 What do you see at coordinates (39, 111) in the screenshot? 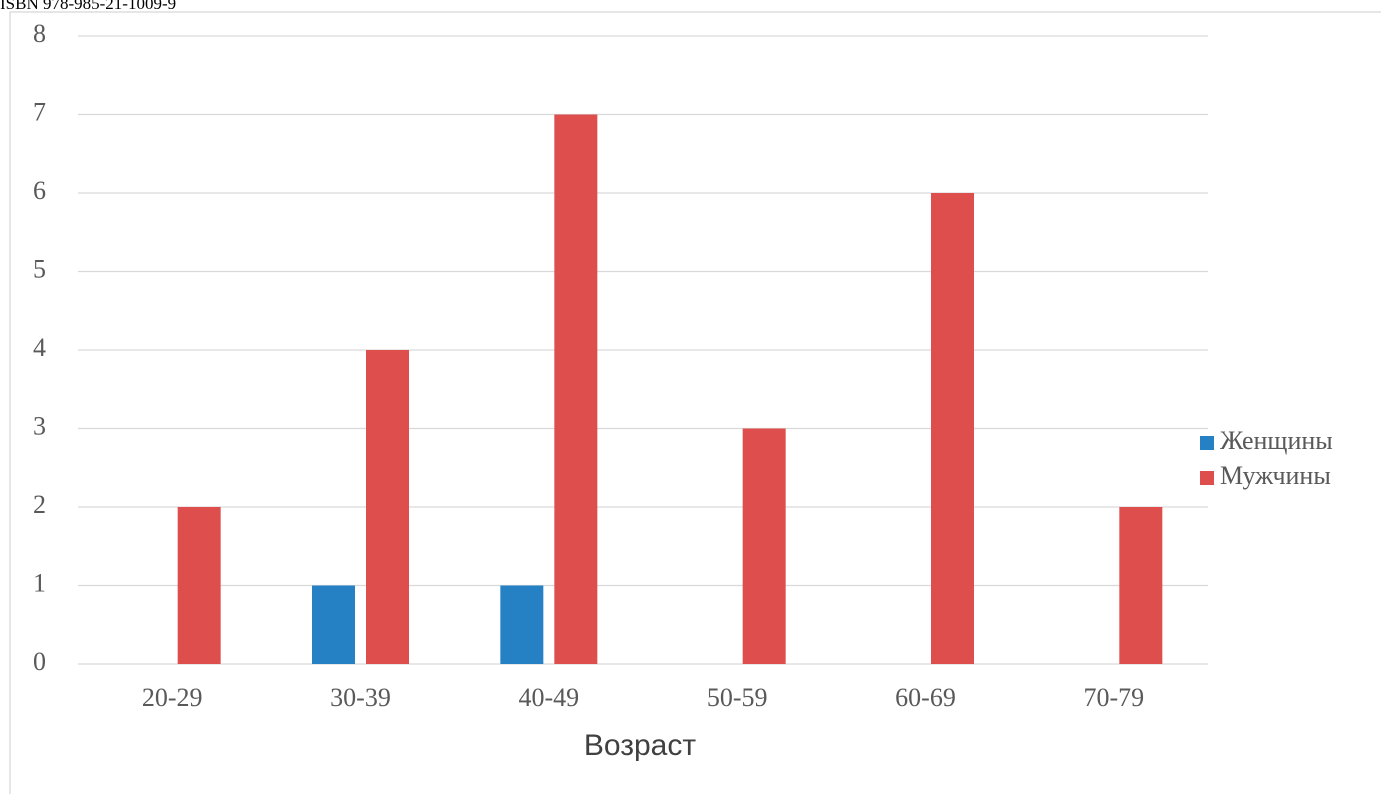
I see `y-tick-label: 7` at bounding box center [39, 111].